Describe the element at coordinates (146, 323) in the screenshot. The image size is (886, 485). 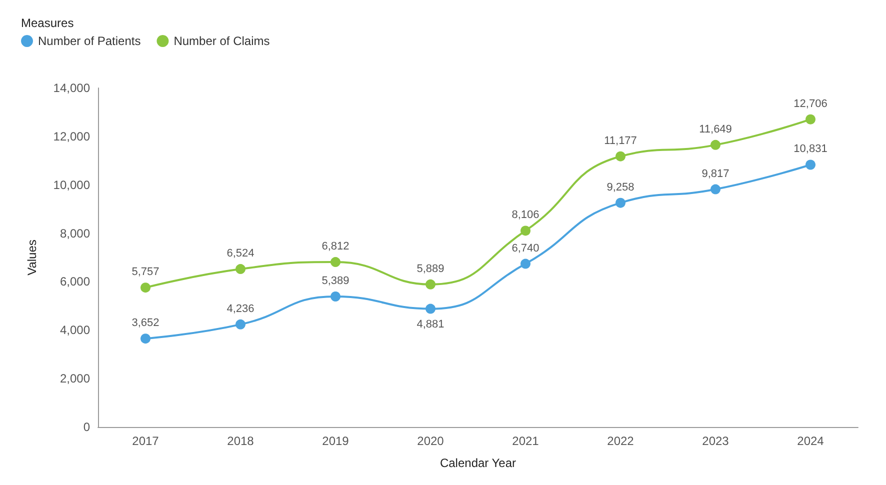
I see `data-label: 3,652` at that location.